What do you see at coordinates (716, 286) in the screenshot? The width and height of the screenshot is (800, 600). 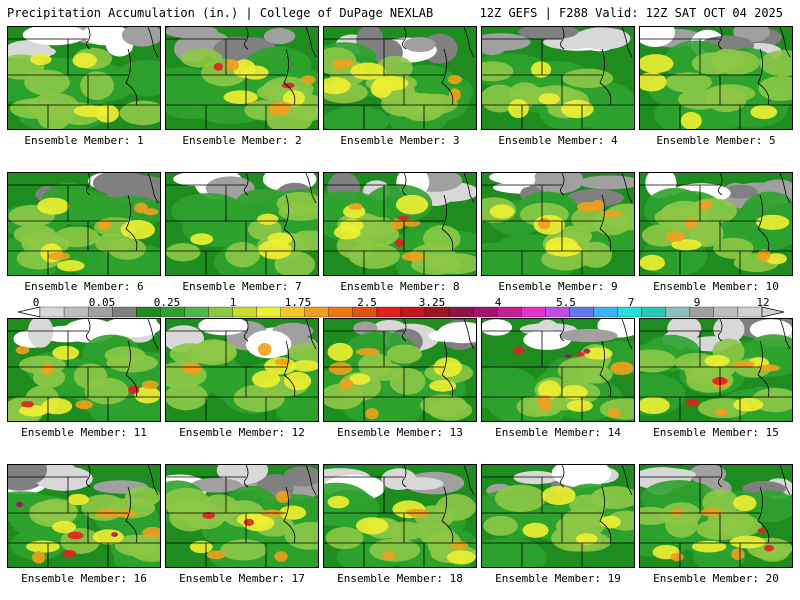 I see `ensemble-member-label: Ensemble Member: 10` at bounding box center [716, 286].